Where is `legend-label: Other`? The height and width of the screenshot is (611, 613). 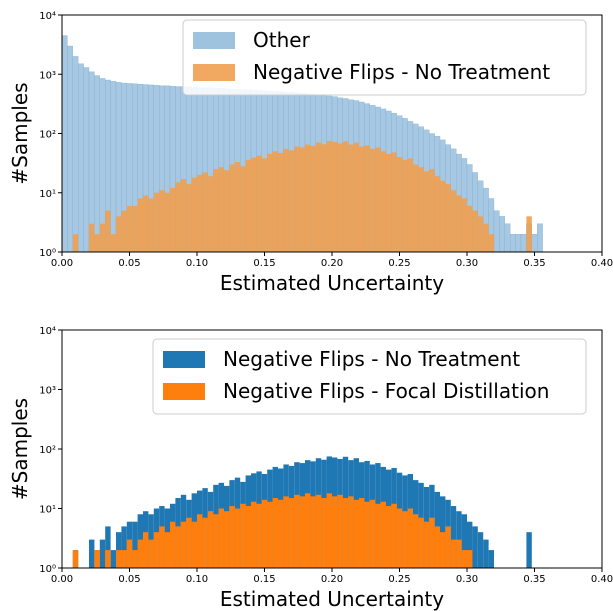 legend-label: Other is located at coordinates (282, 40).